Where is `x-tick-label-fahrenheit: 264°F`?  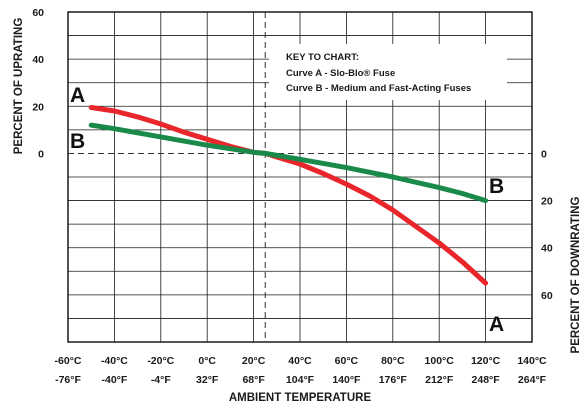
x-tick-label-fahrenheit: 264°F is located at coordinates (532, 380).